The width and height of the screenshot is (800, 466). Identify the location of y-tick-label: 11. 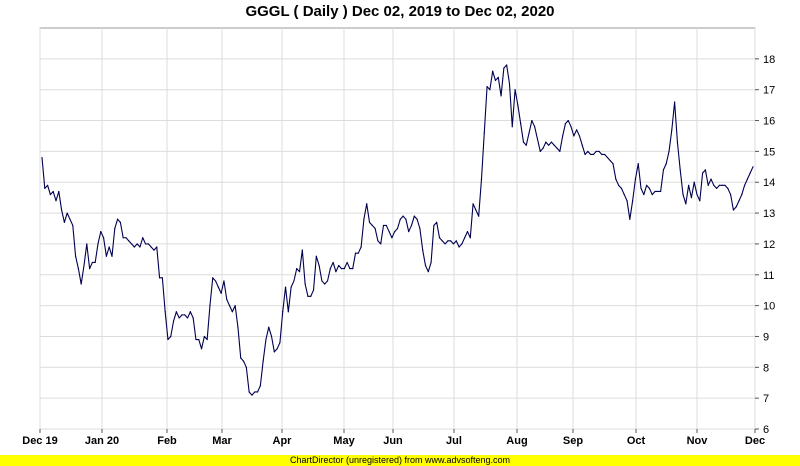
(768, 276).